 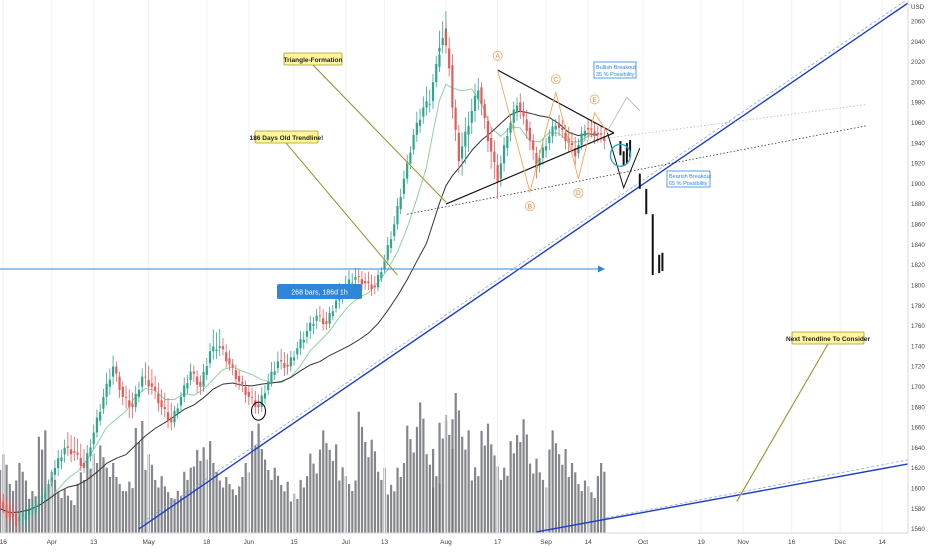 What do you see at coordinates (555, 79) in the screenshot?
I see `wave-label-badge` at bounding box center [555, 79].